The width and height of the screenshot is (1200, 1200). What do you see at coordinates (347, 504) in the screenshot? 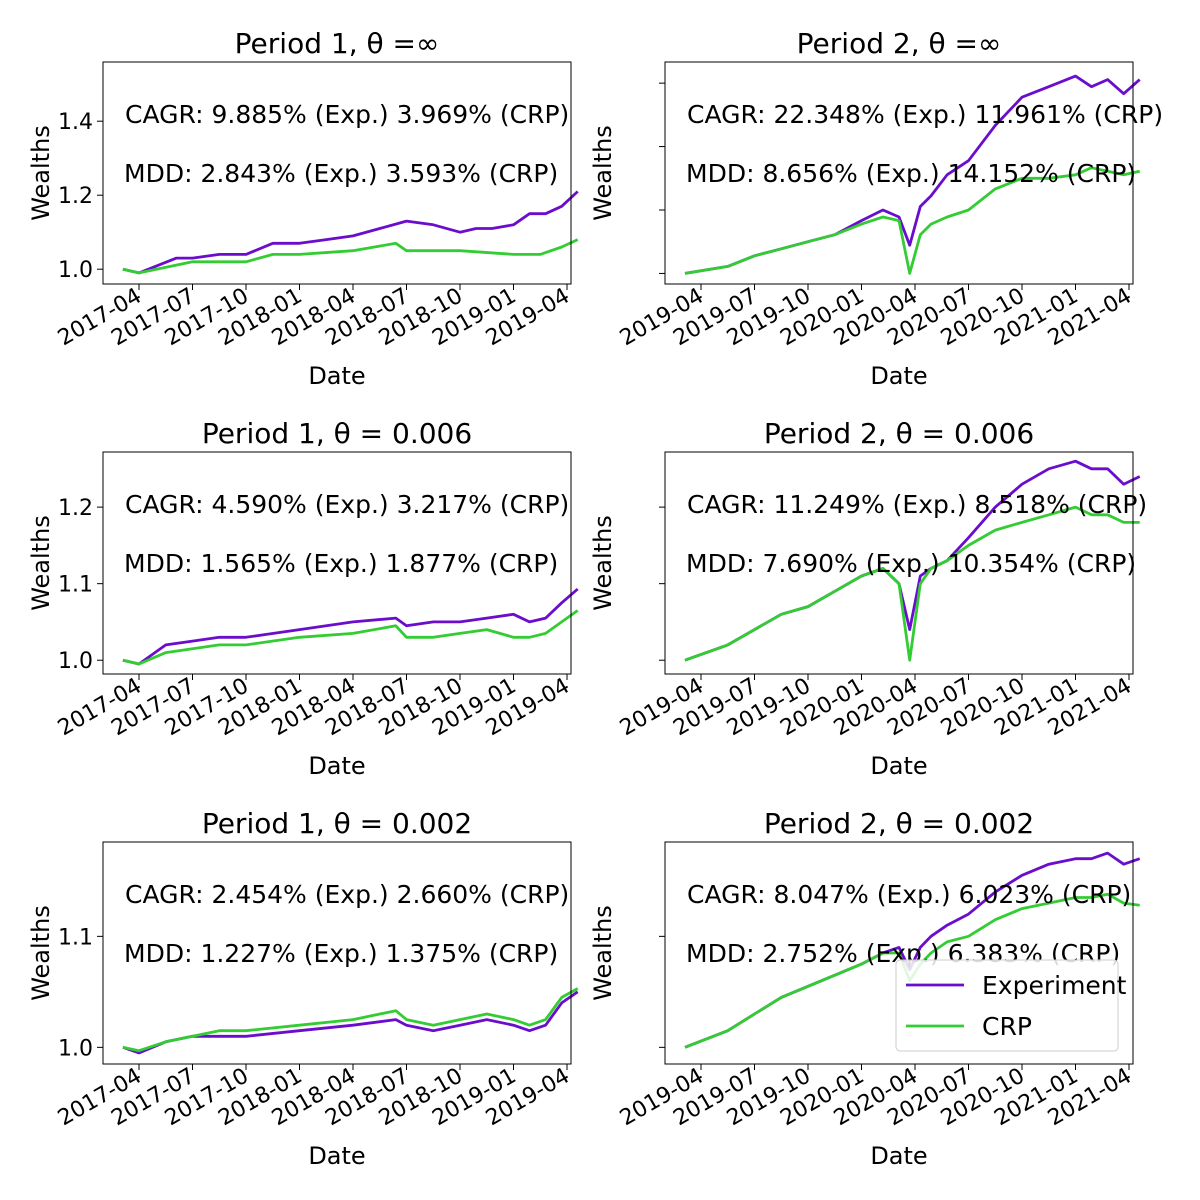
I see `cagr-annotation: CAGR: 4.590% (Exp.) 3.217% (CRP)` at bounding box center [347, 504].